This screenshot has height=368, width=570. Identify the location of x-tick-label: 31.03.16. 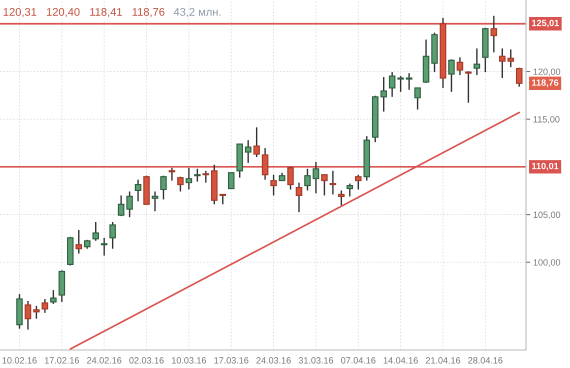
(316, 360).